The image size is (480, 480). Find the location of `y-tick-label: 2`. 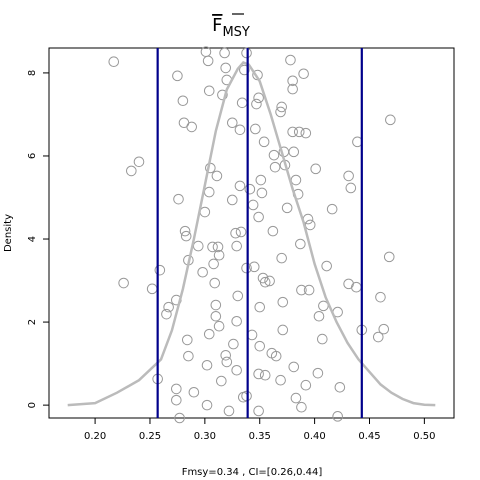

y-tick-label: 2 is located at coordinates (32, 322).